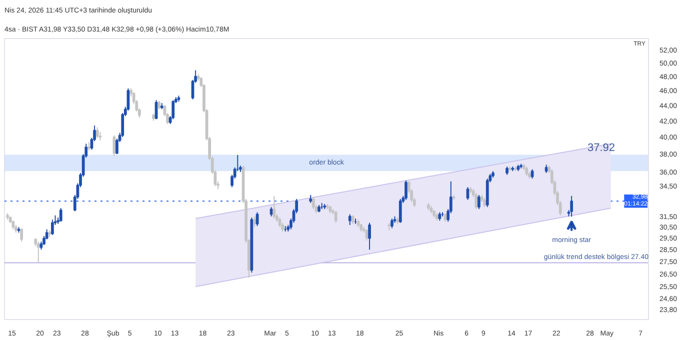 The height and width of the screenshot is (340, 680). Describe the element at coordinates (602, 148) in the screenshot. I see `annotation: 37.92` at that location.